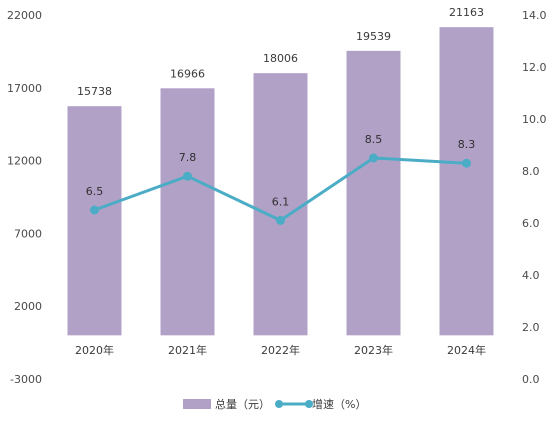 The image size is (554, 424). I want to click on right-tick-label: 4.0, so click(531, 275).